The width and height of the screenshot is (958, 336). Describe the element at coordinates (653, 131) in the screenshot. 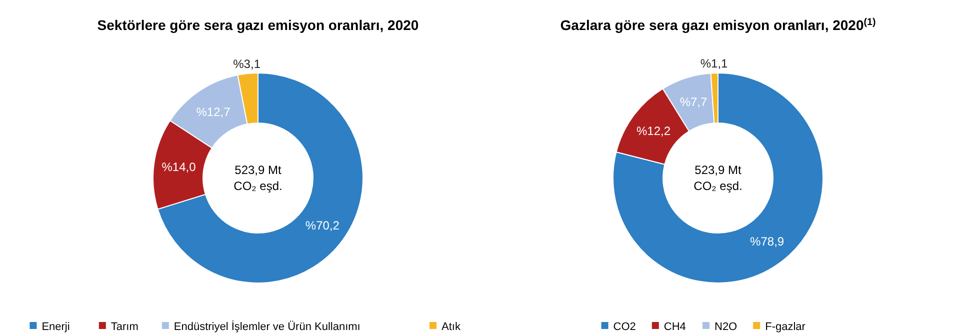

I see `data-label: %12,2` at that location.